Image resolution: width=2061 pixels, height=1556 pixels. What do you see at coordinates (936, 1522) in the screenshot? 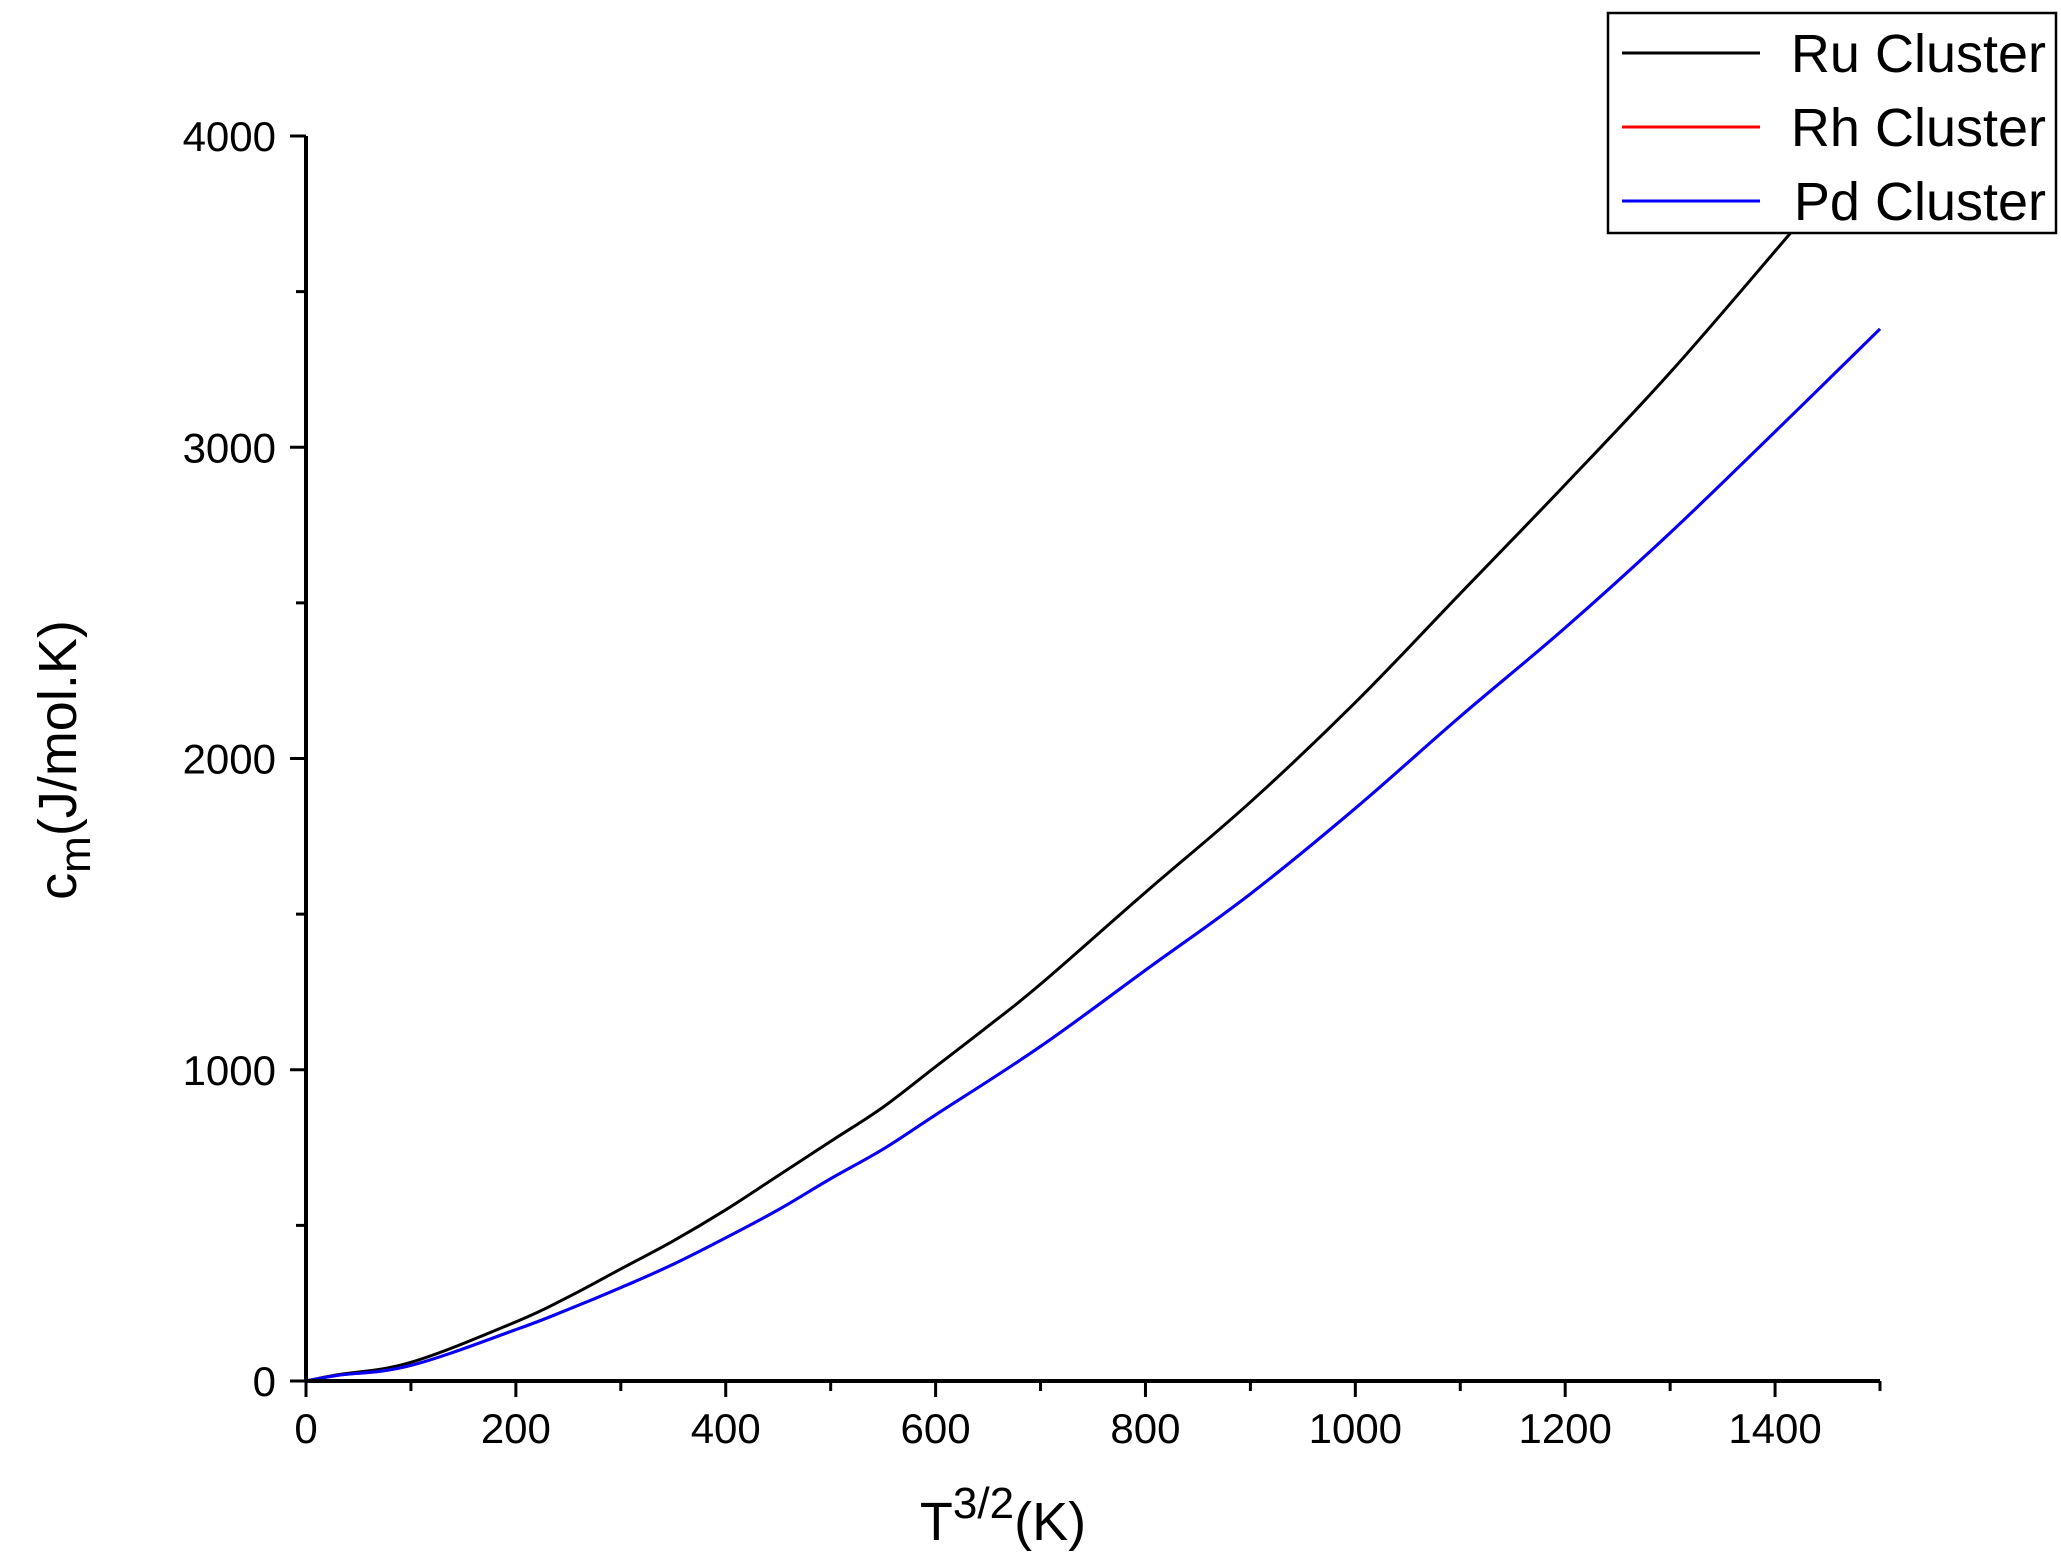
I see `x-axis-title-main: T` at bounding box center [936, 1522].